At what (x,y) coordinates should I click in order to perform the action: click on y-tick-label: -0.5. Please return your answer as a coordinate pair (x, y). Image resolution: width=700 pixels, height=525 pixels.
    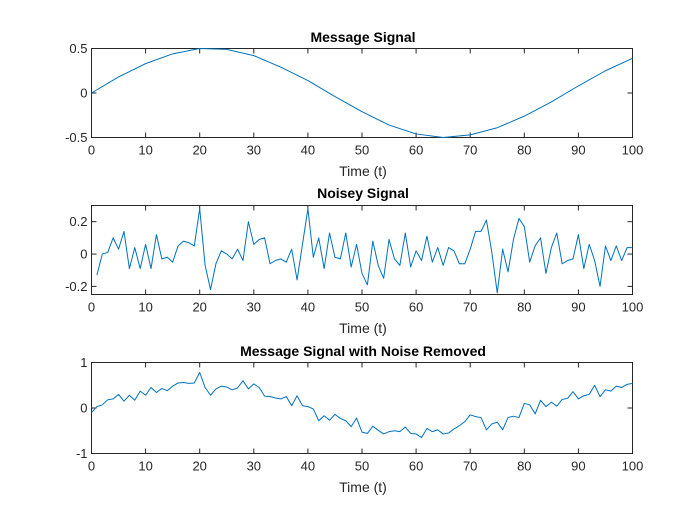
    Looking at the image, I should click on (76, 137).